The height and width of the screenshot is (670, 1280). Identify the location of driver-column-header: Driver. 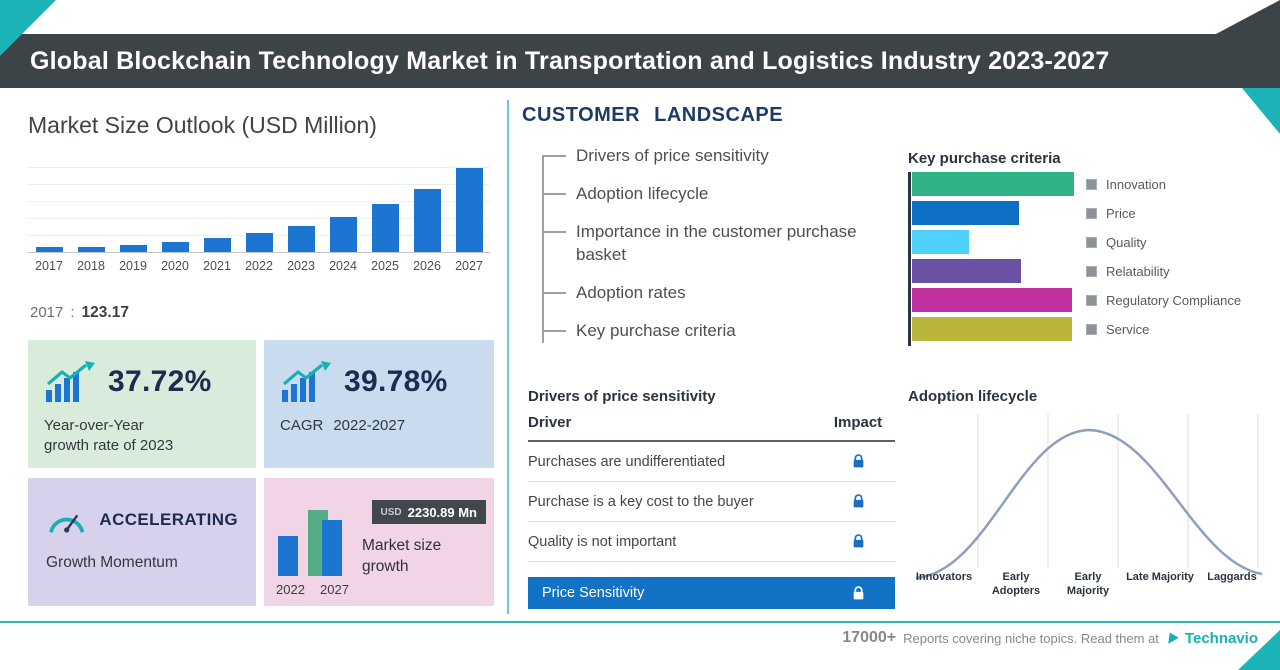
(550, 422).